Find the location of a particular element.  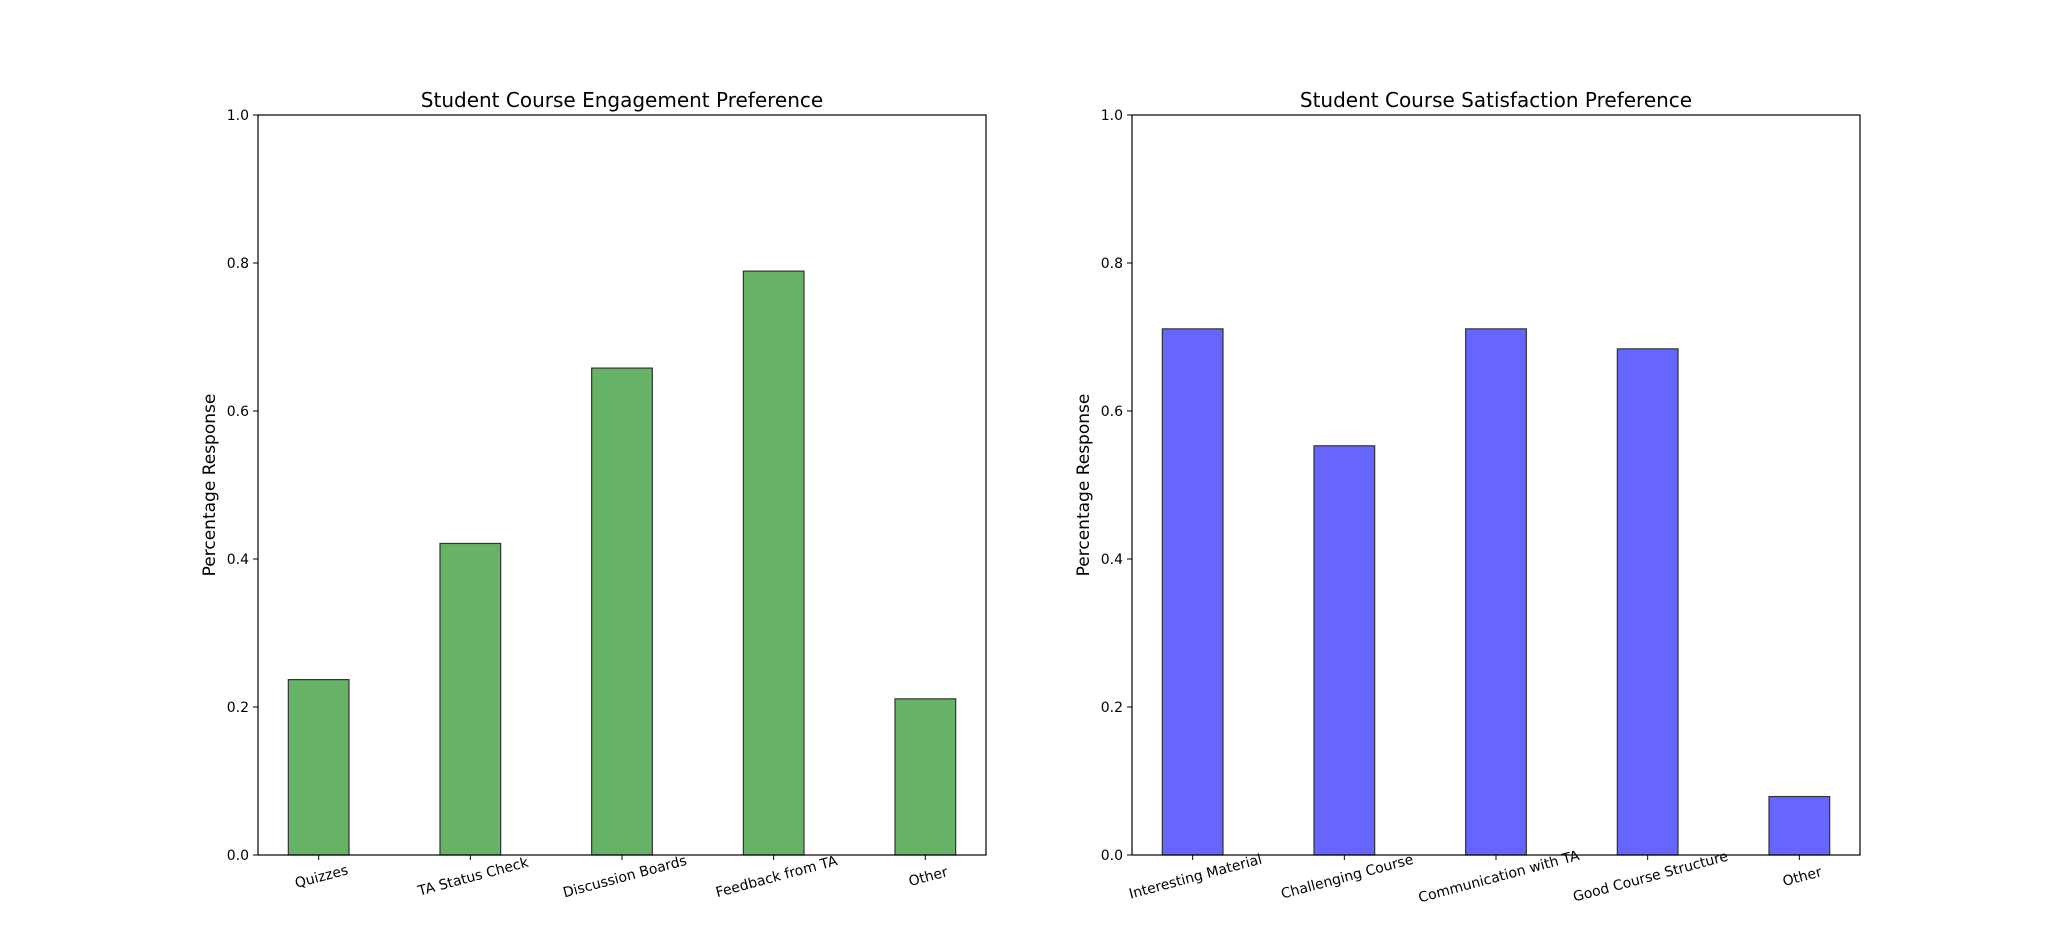

x-tick-label: Discussion Boards is located at coordinates (624, 877).